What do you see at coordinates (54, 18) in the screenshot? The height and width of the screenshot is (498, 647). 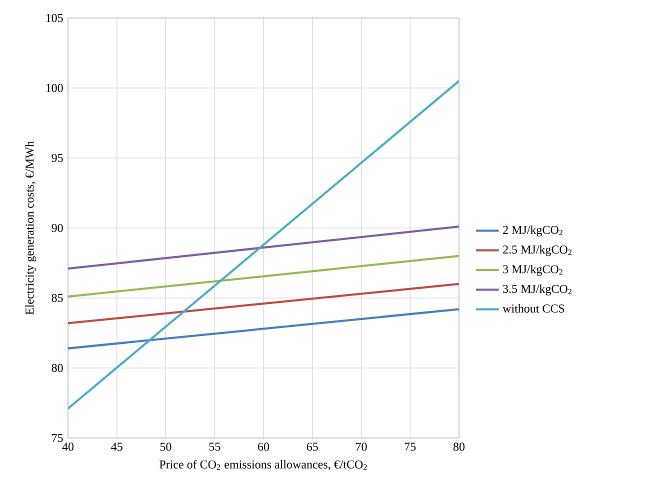 I see `y-tick-label: 105` at bounding box center [54, 18].